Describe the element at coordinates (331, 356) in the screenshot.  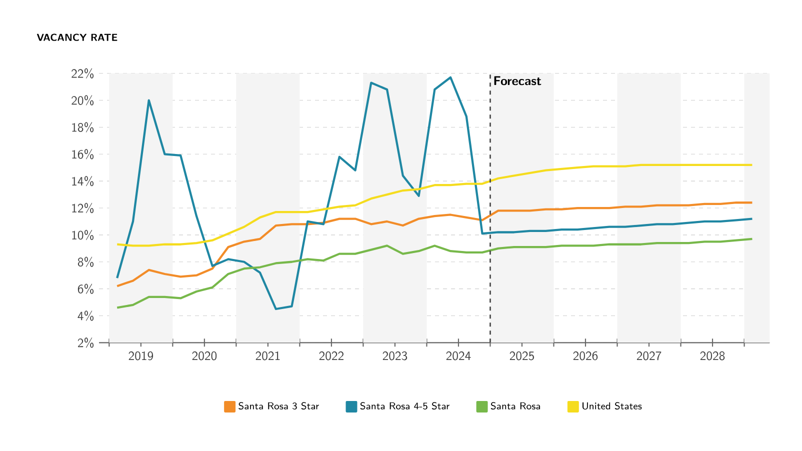
I see `x-tick-label: 2022` at that location.